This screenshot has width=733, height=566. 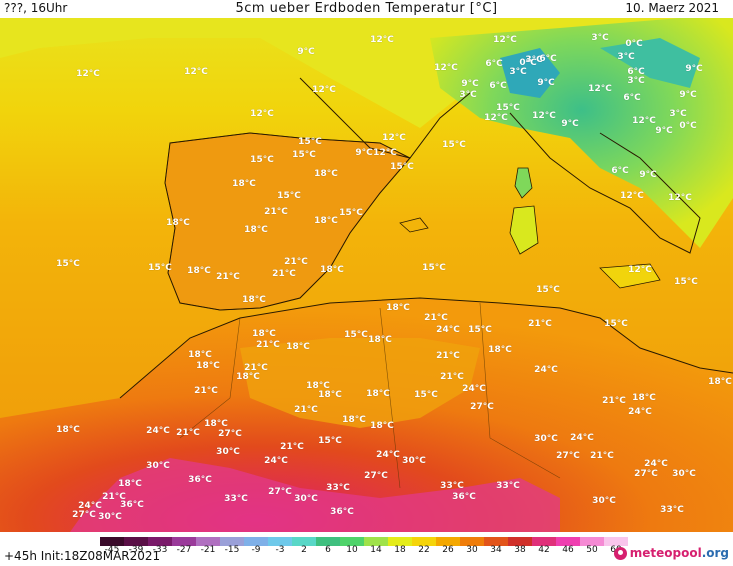 I want to click on atlas-area, so click(x=360, y=383).